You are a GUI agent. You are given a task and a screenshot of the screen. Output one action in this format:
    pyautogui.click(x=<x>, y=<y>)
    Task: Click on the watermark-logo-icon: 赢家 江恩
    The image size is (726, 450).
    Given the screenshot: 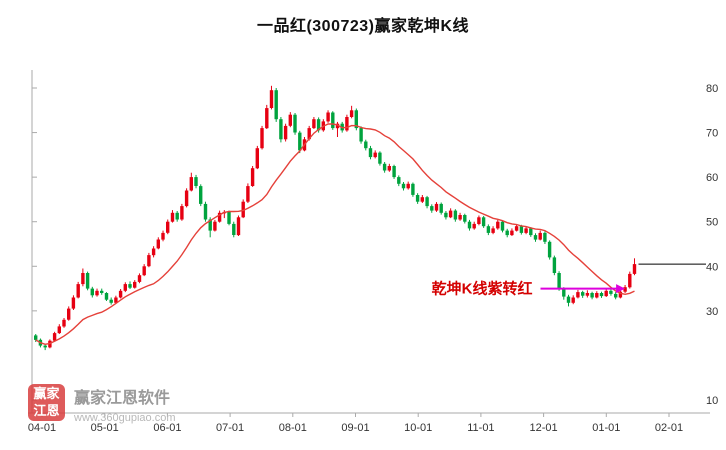 What is the action you would take?
    pyautogui.click(x=46, y=402)
    